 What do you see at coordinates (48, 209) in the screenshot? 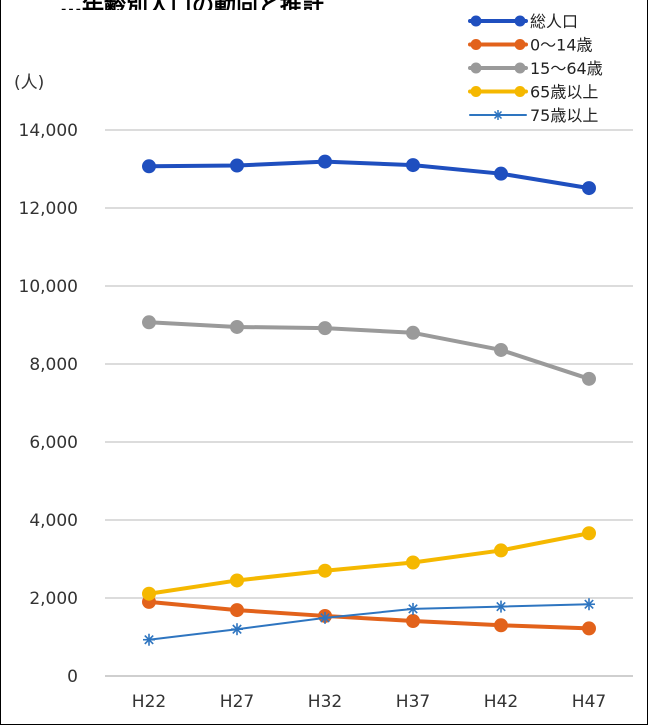
I see `y-tick-label: 12,000` at bounding box center [48, 209].